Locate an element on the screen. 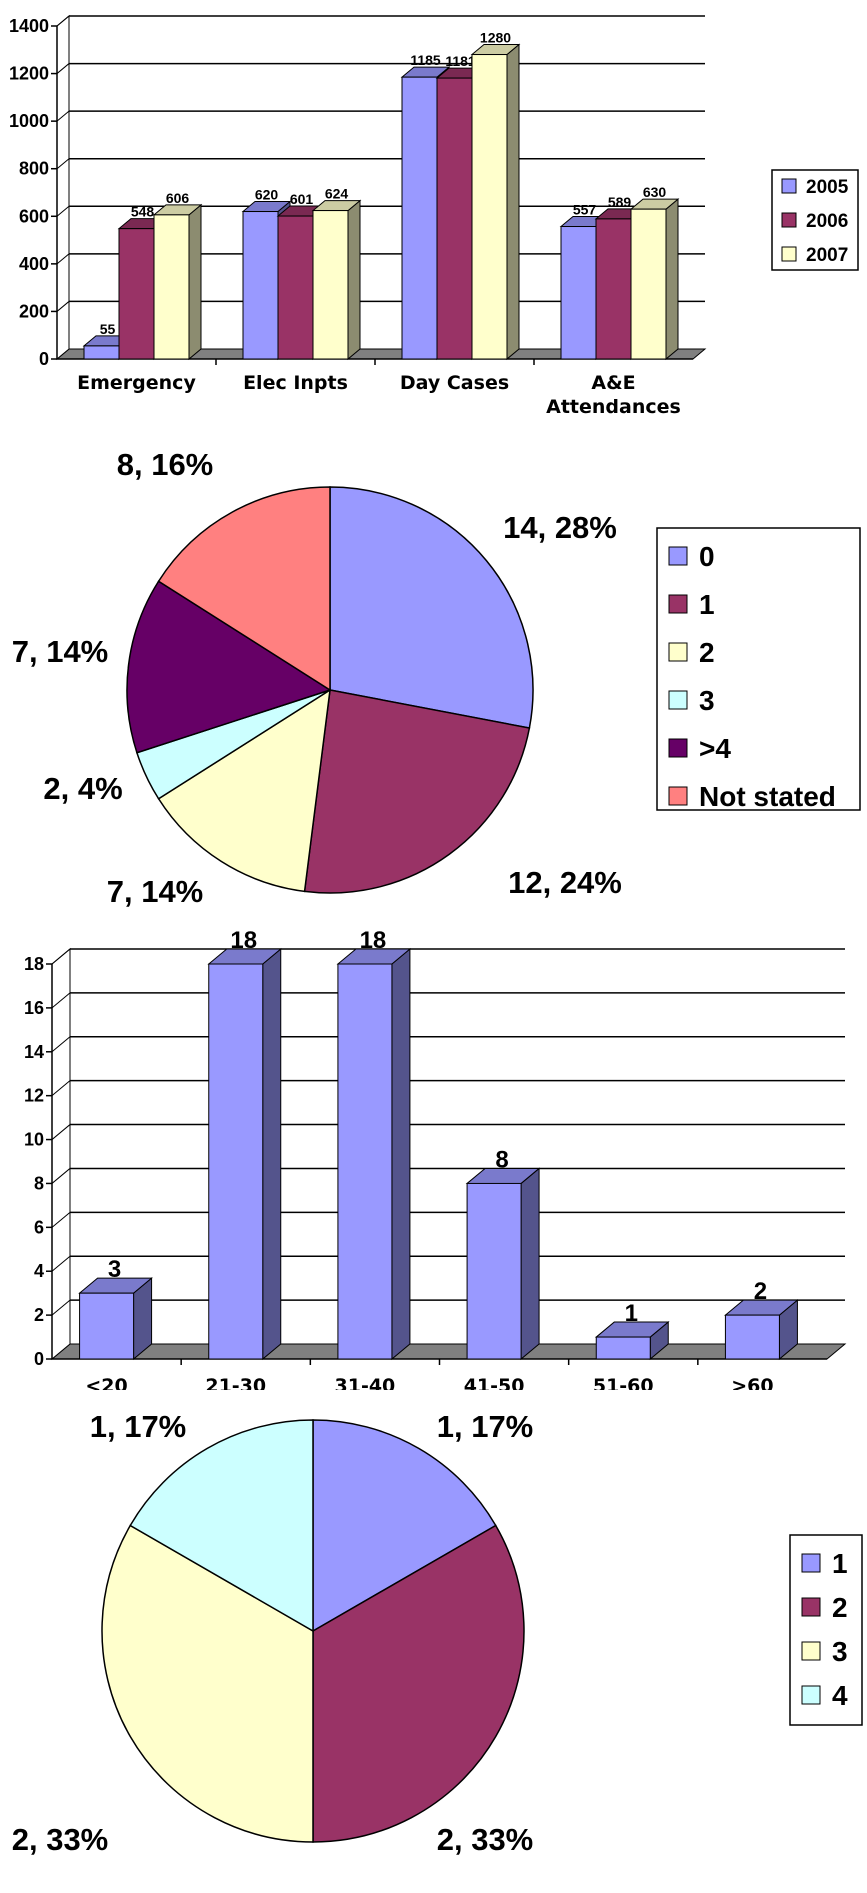 Image resolution: width=867 pixels, height=1893 pixels. data-label: 1181 is located at coordinates (460, 61).